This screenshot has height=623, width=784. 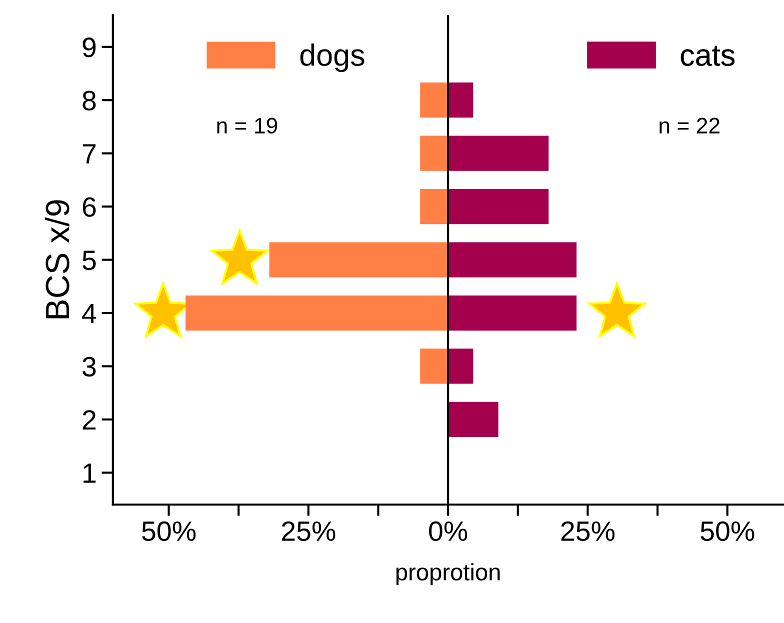 What do you see at coordinates (89, 154) in the screenshot?
I see `y-tick-label: 7` at bounding box center [89, 154].